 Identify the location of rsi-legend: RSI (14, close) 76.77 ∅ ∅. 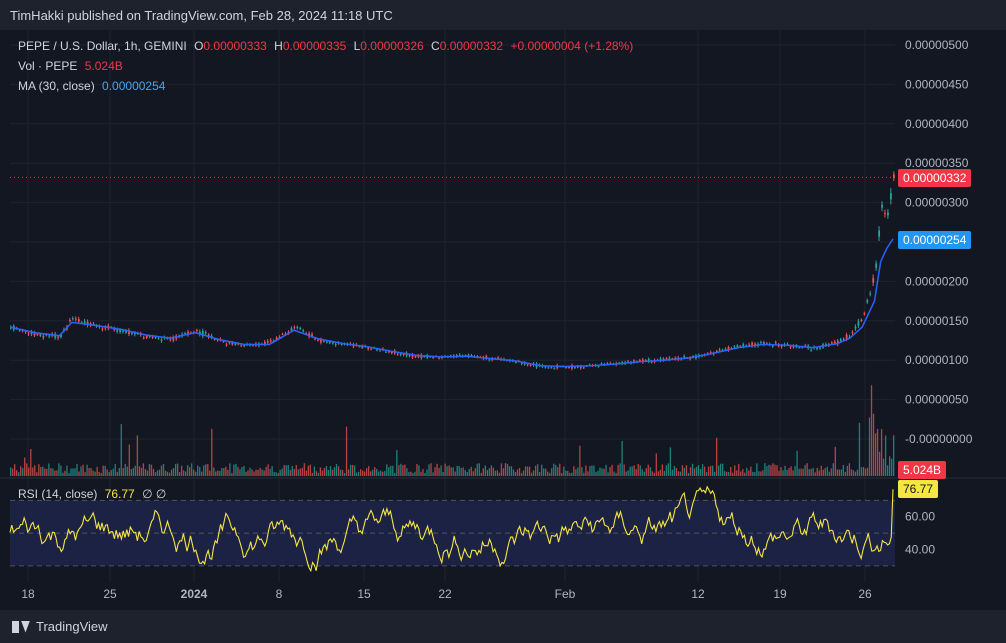
(92, 494).